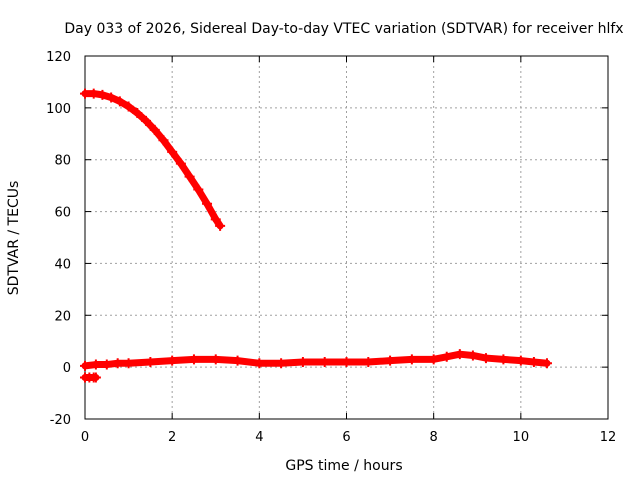 The image size is (640, 480). What do you see at coordinates (58, 109) in the screenshot?
I see `y-tick-label: 100` at bounding box center [58, 109].